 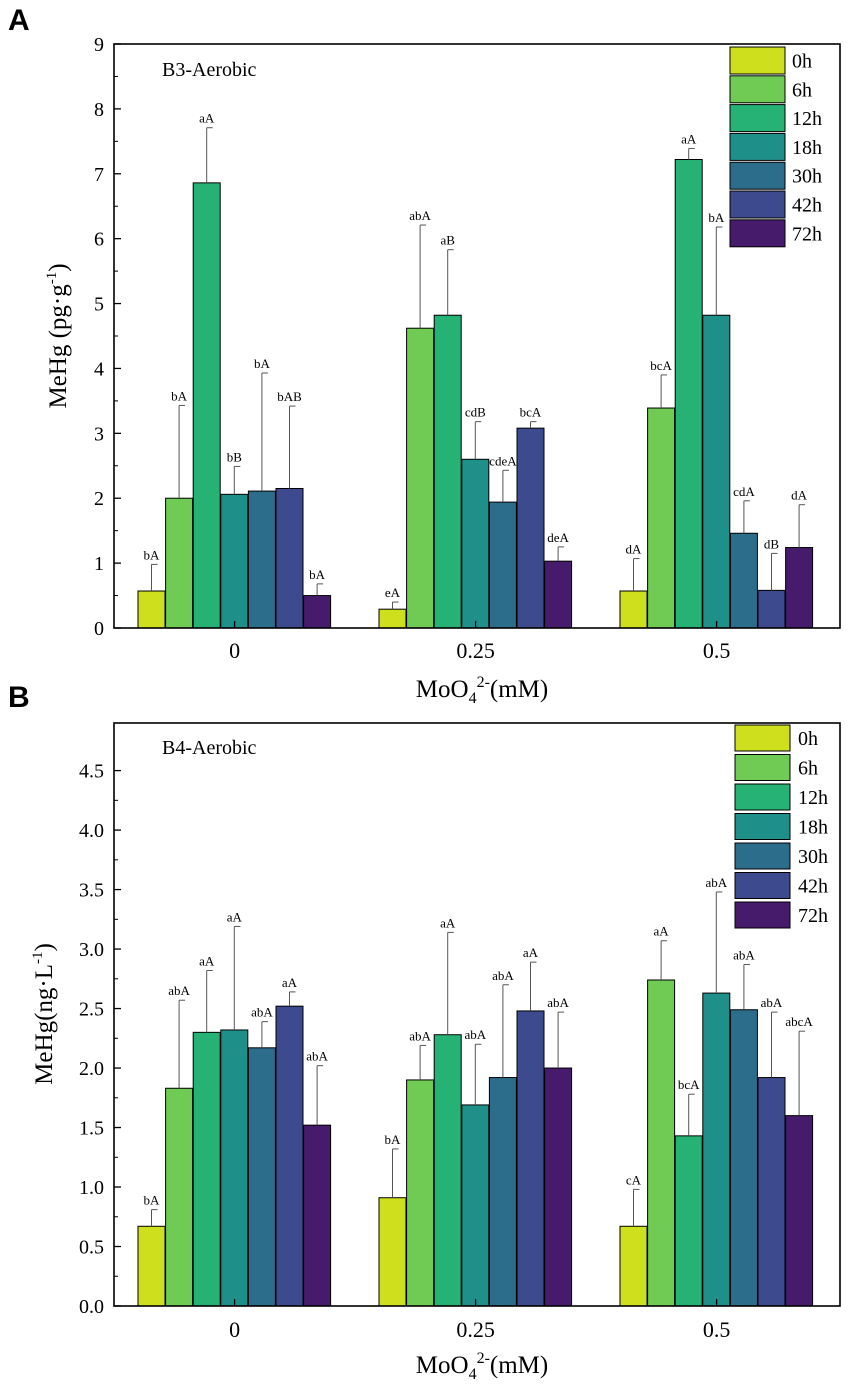 What do you see at coordinates (519, 689) in the screenshot?
I see `panel-a-x-axis-title-unit: (mM)` at bounding box center [519, 689].